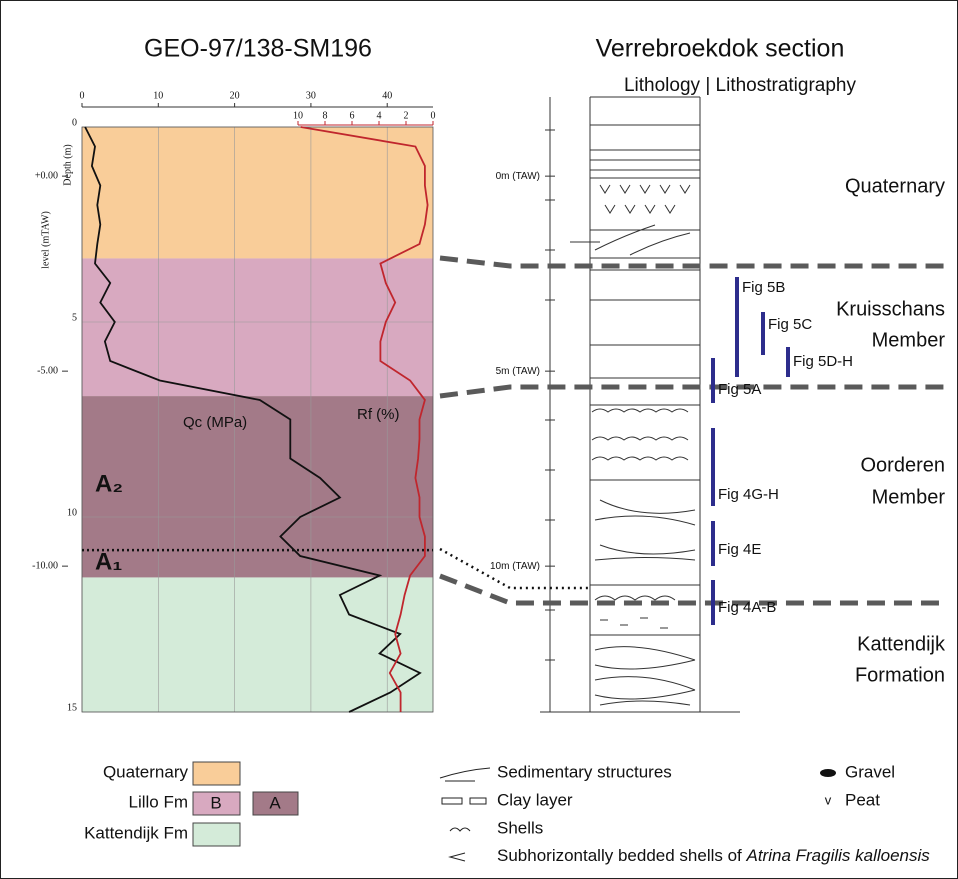 This screenshot has width=958, height=879. I want to click on depth-tick-label: 0, so click(74, 122).